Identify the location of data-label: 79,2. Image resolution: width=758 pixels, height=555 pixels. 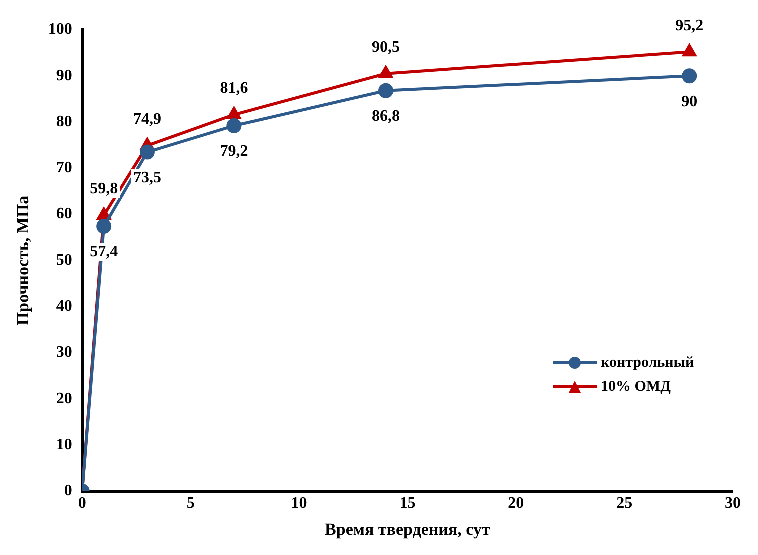
(234, 151).